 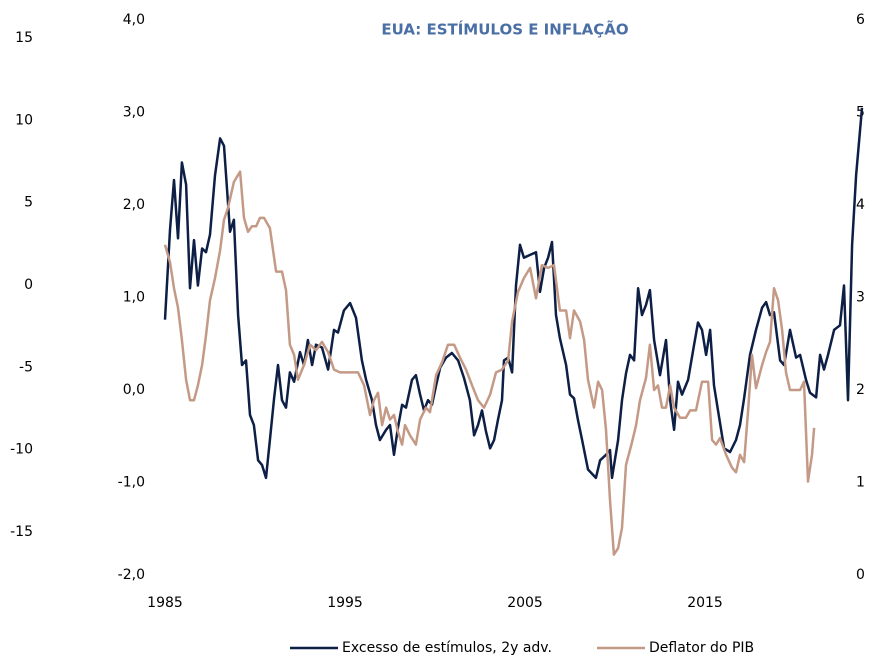 I want to click on y-tick-label: 4,0, so click(x=134, y=20).